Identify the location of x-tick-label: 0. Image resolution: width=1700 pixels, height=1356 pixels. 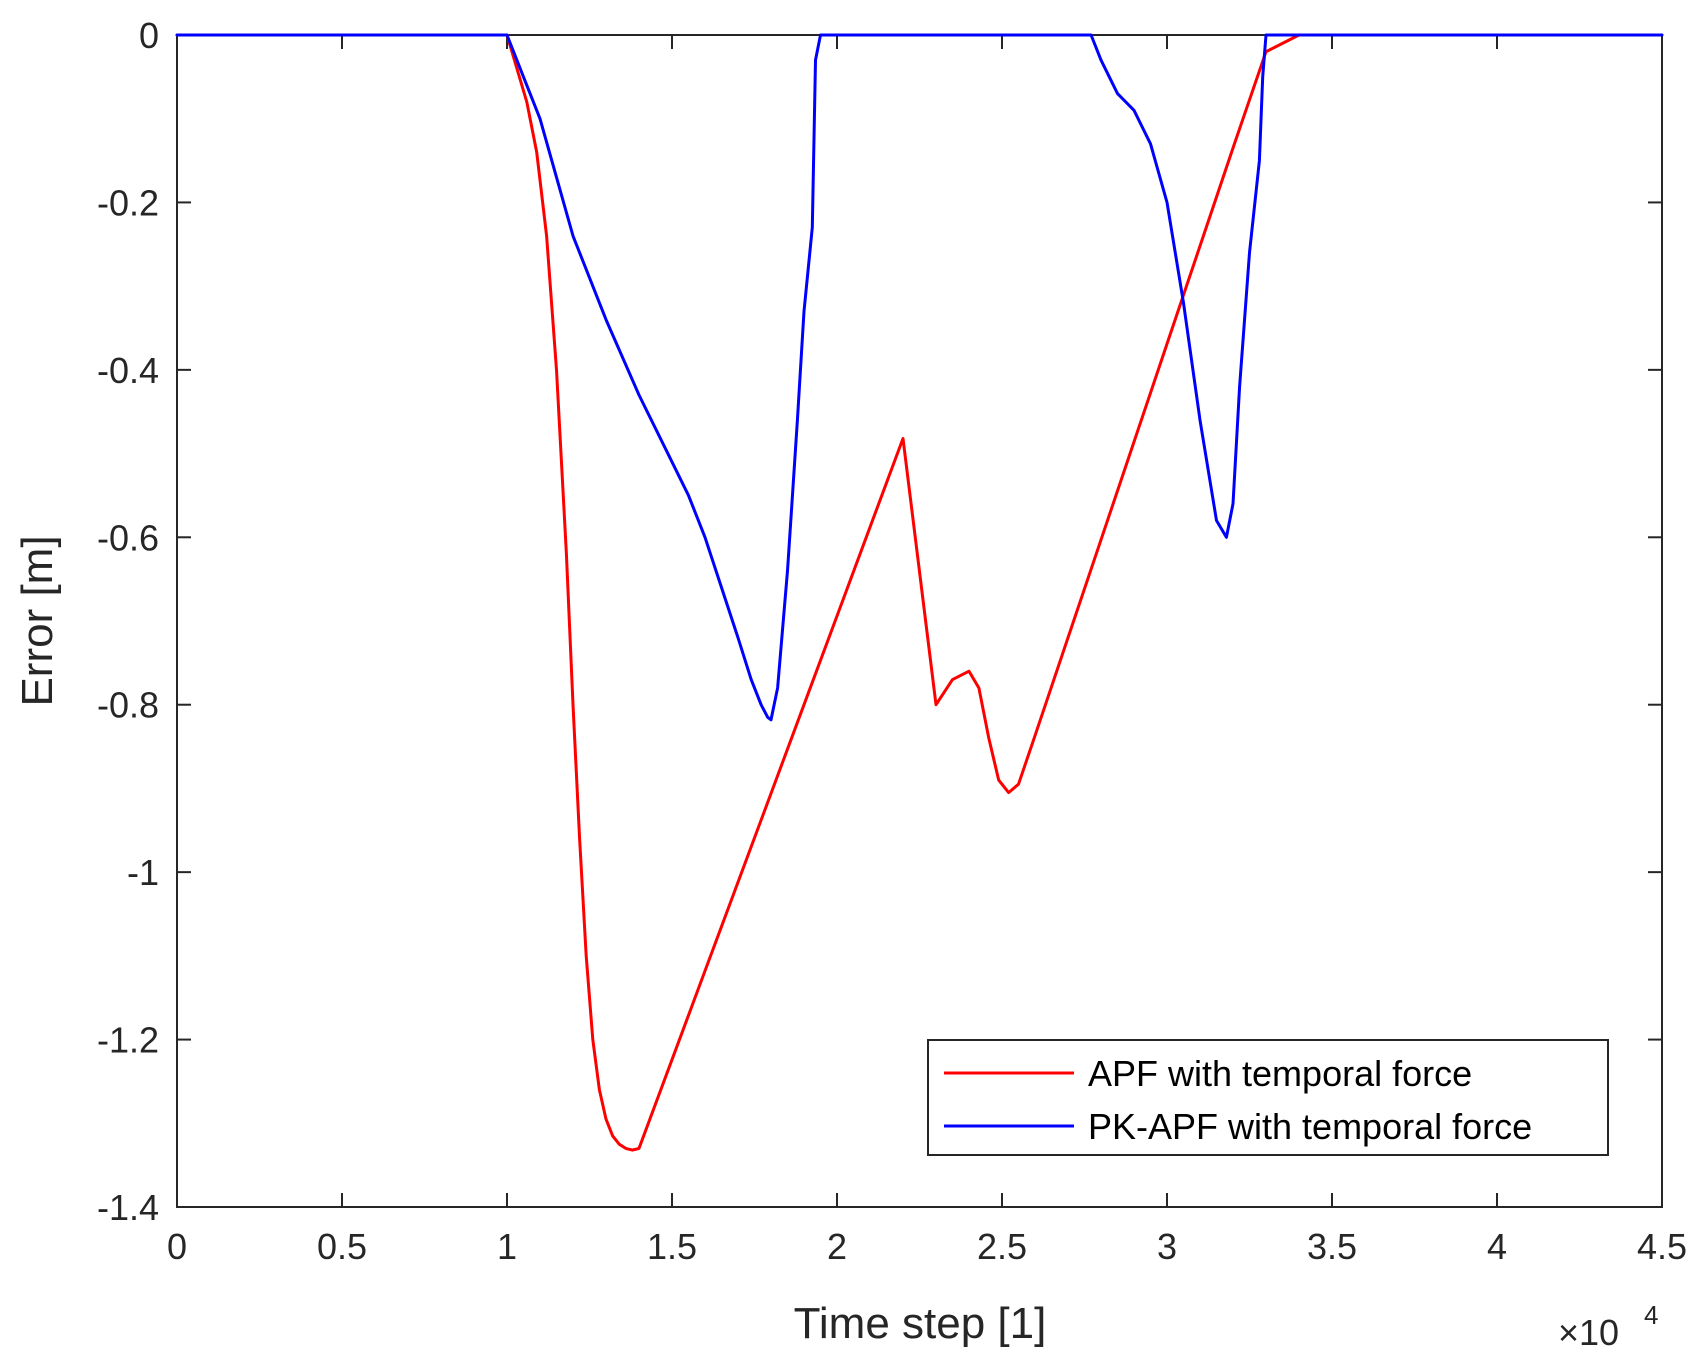
(177, 1246).